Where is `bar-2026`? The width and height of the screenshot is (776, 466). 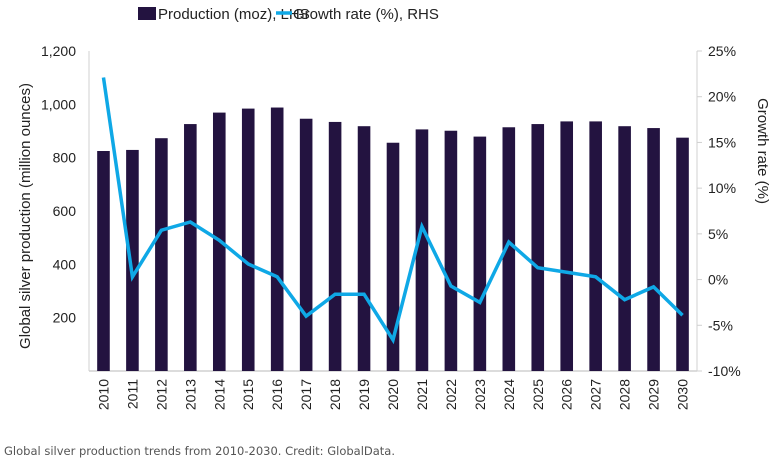
bar-2026 is located at coordinates (567, 246).